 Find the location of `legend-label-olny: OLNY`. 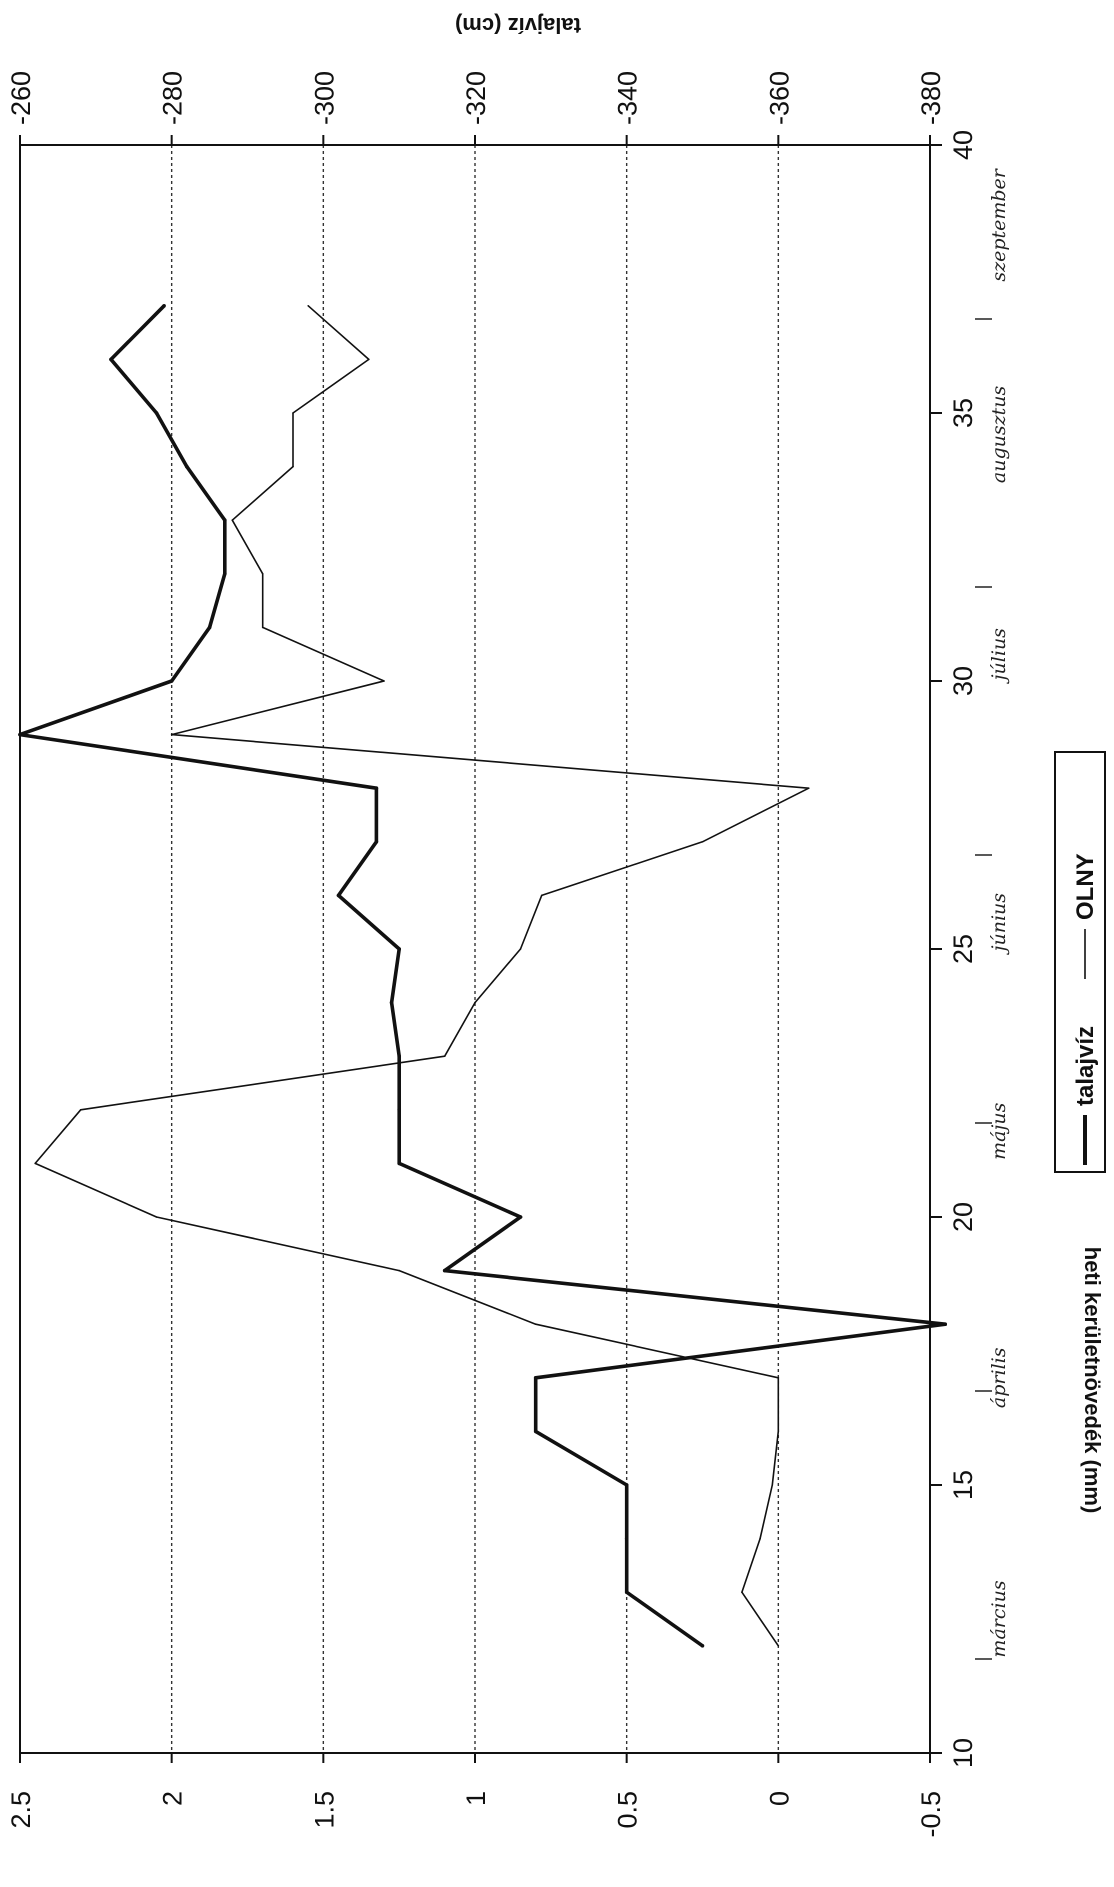

legend-label-olny: OLNY is located at coordinates (1085, 886).